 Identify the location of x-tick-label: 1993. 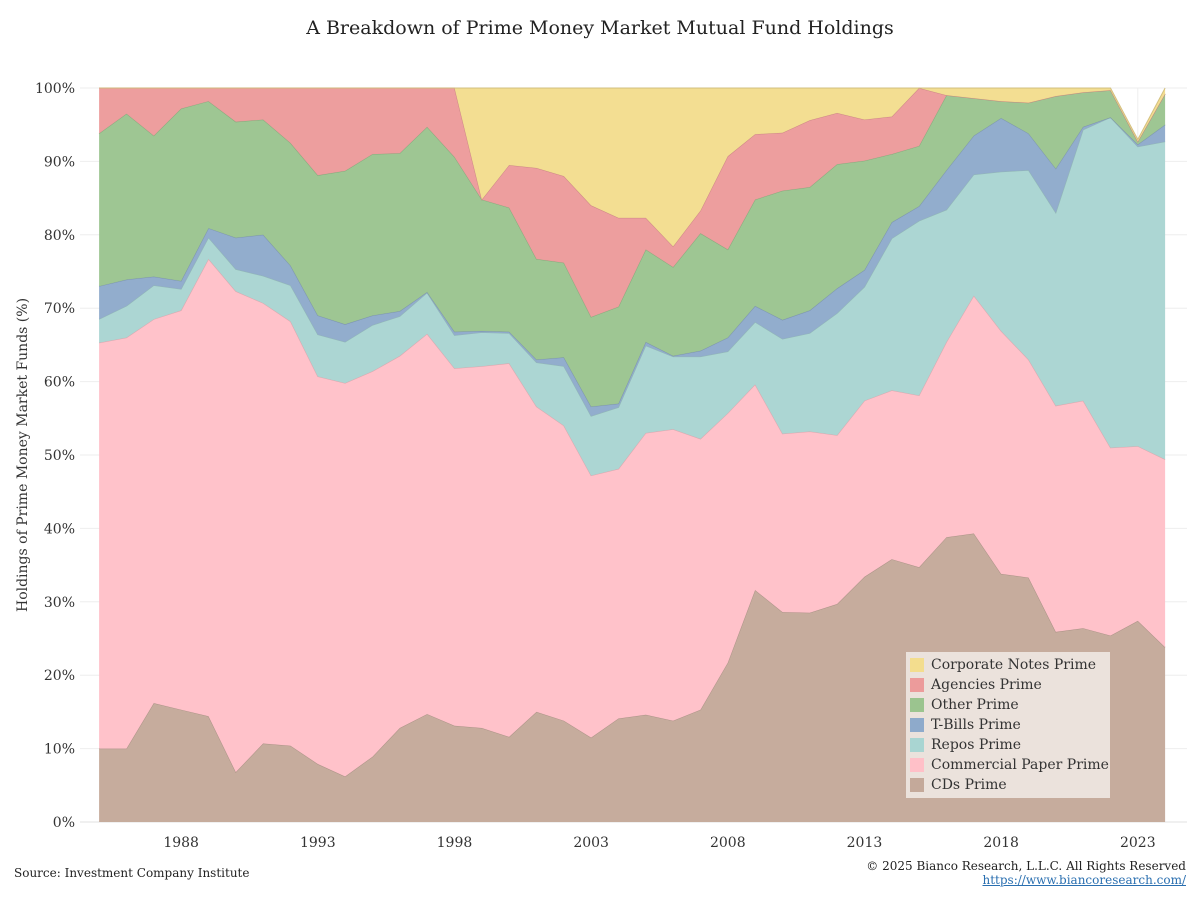
(318, 843).